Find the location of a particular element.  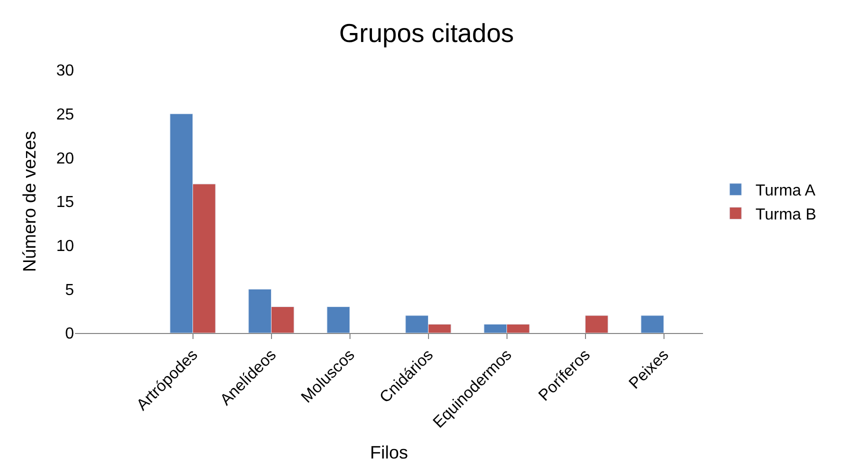

y-tick-label: 30 is located at coordinates (65, 71).